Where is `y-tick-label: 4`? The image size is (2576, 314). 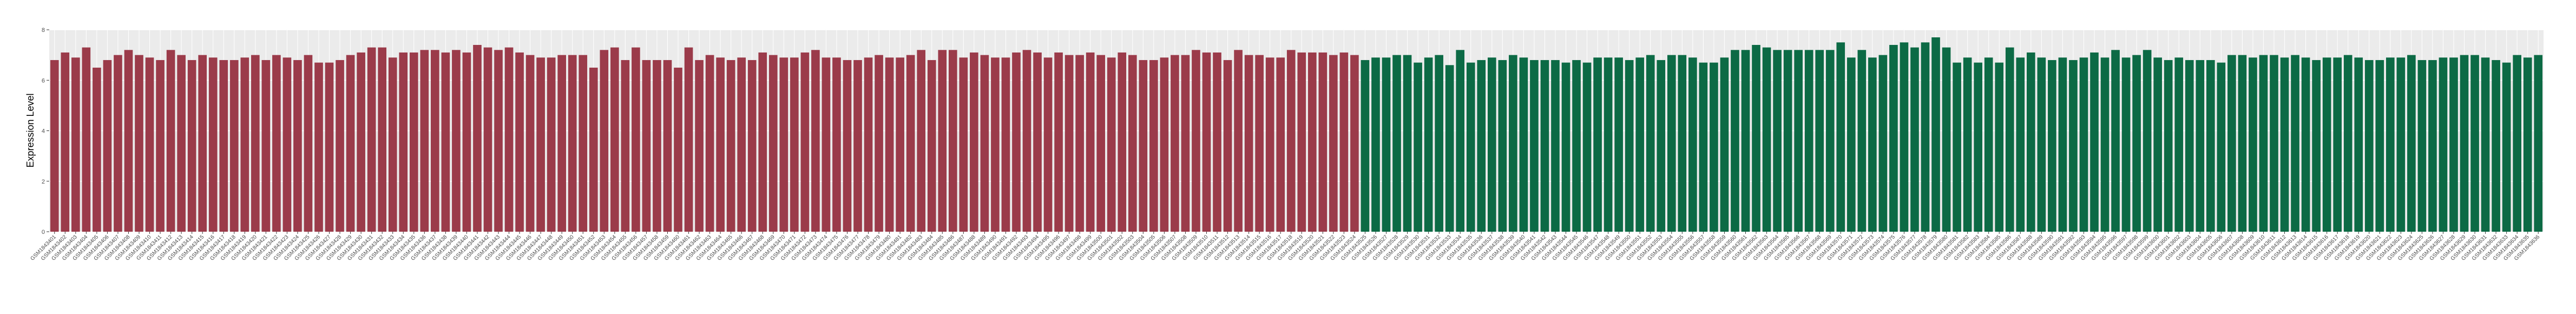 y-tick-label: 4 is located at coordinates (43, 131).